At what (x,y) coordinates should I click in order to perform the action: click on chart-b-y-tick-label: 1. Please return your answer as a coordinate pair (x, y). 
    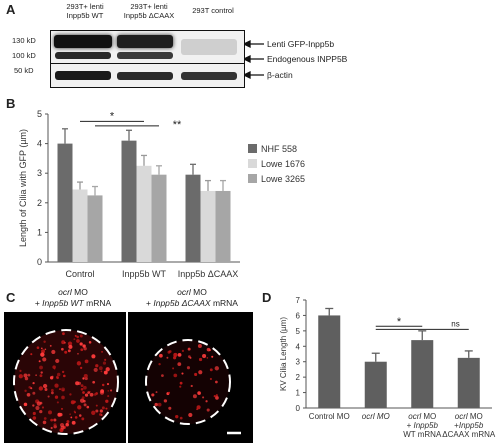
    Looking at the image, I should click on (39, 232).